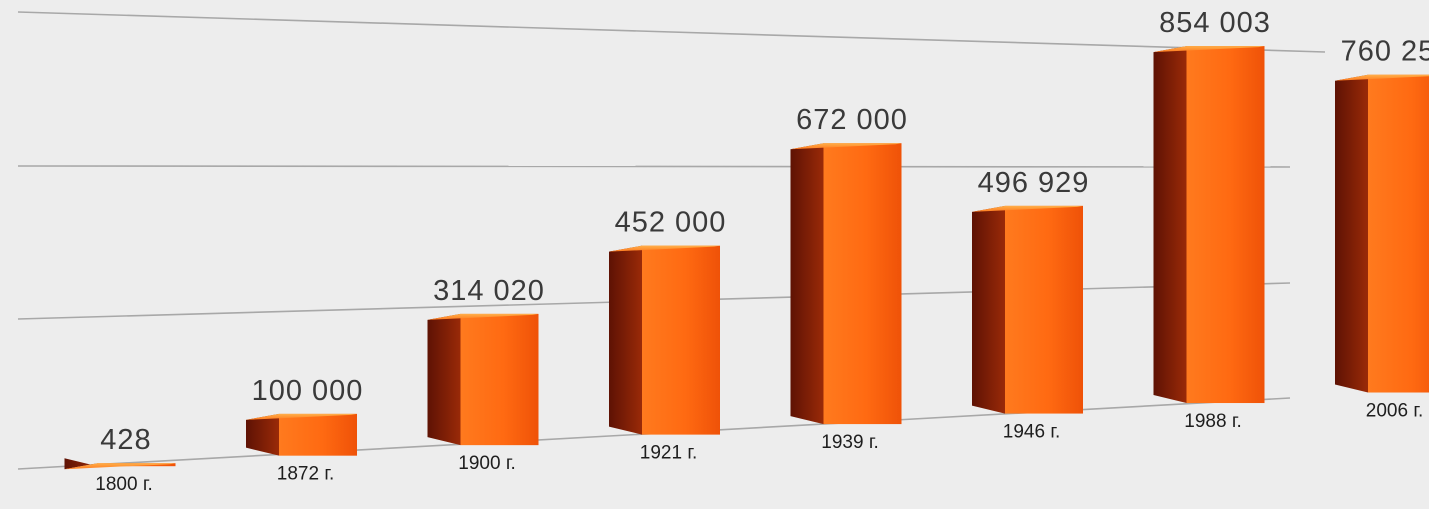  I want to click on bar-value-label: 100 000, so click(308, 391).